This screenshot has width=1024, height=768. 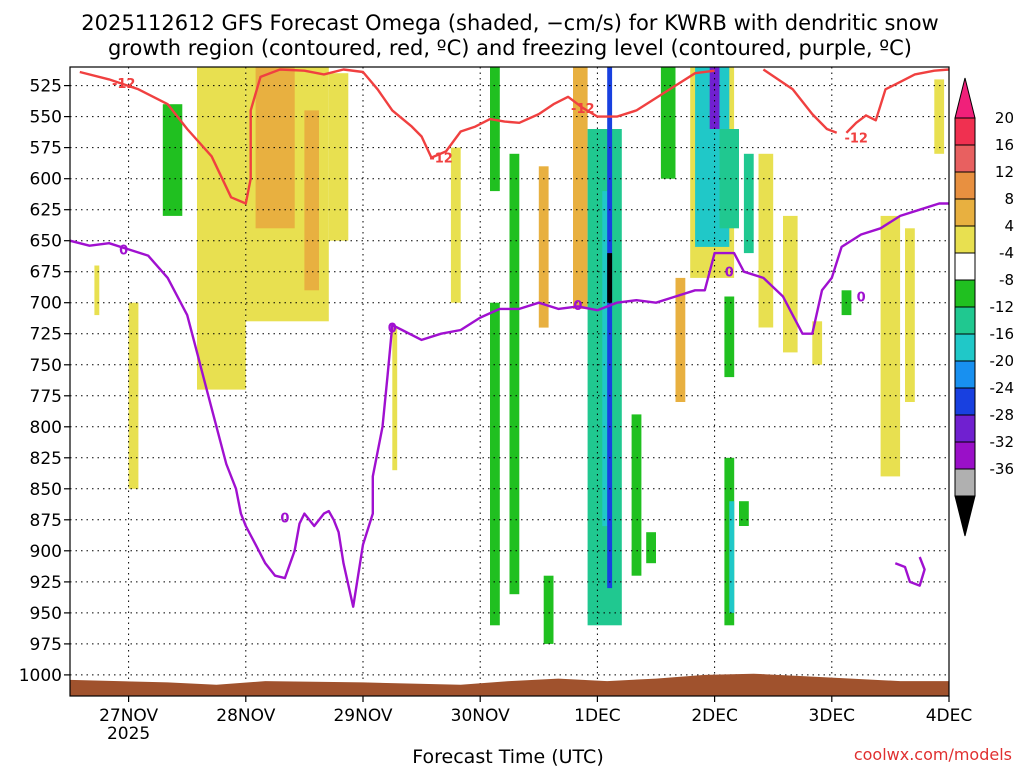 I want to click on colorbar-bottom-arrow, so click(x=965, y=516).